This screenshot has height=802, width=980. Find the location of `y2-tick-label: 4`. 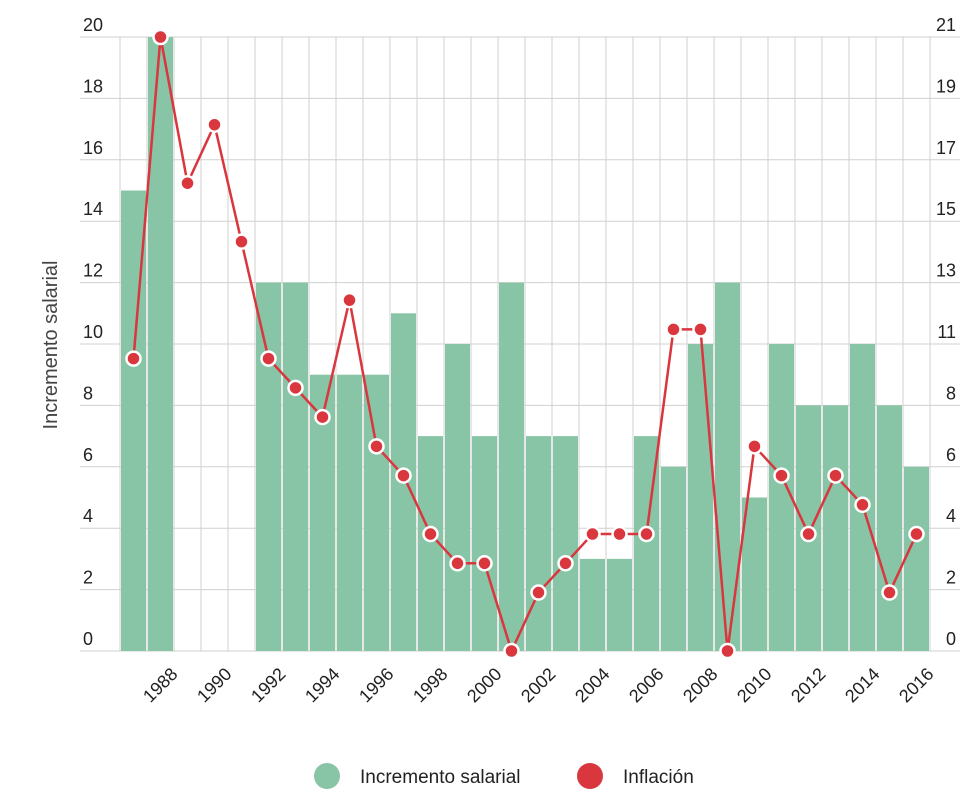

y2-tick-label: 4 is located at coordinates (951, 516).